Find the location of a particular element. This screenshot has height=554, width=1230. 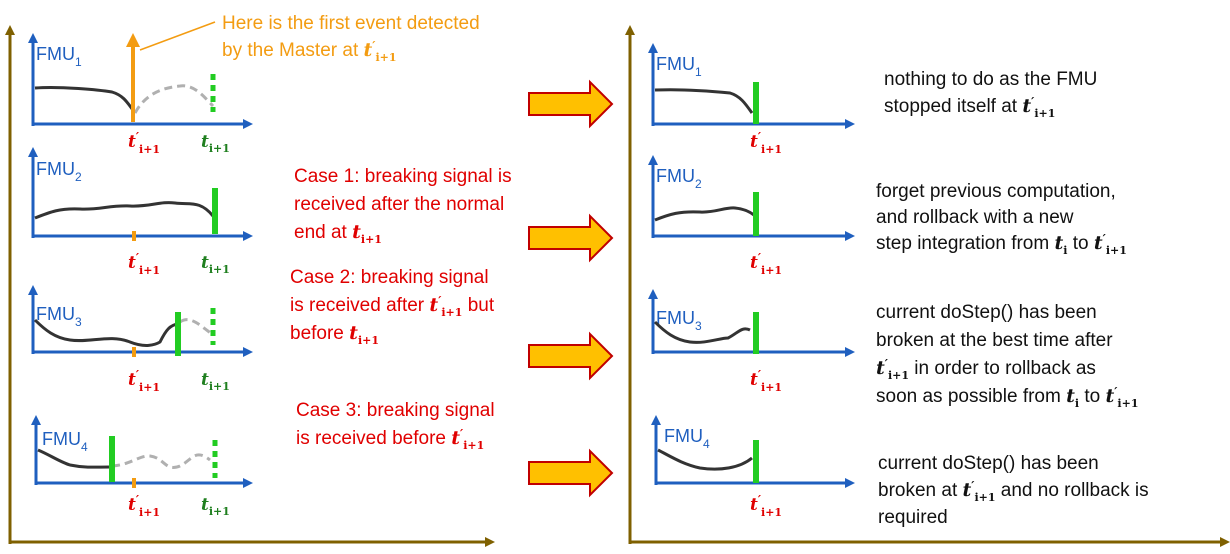

right-fmu3-label: FMU3 is located at coordinates (679, 320).